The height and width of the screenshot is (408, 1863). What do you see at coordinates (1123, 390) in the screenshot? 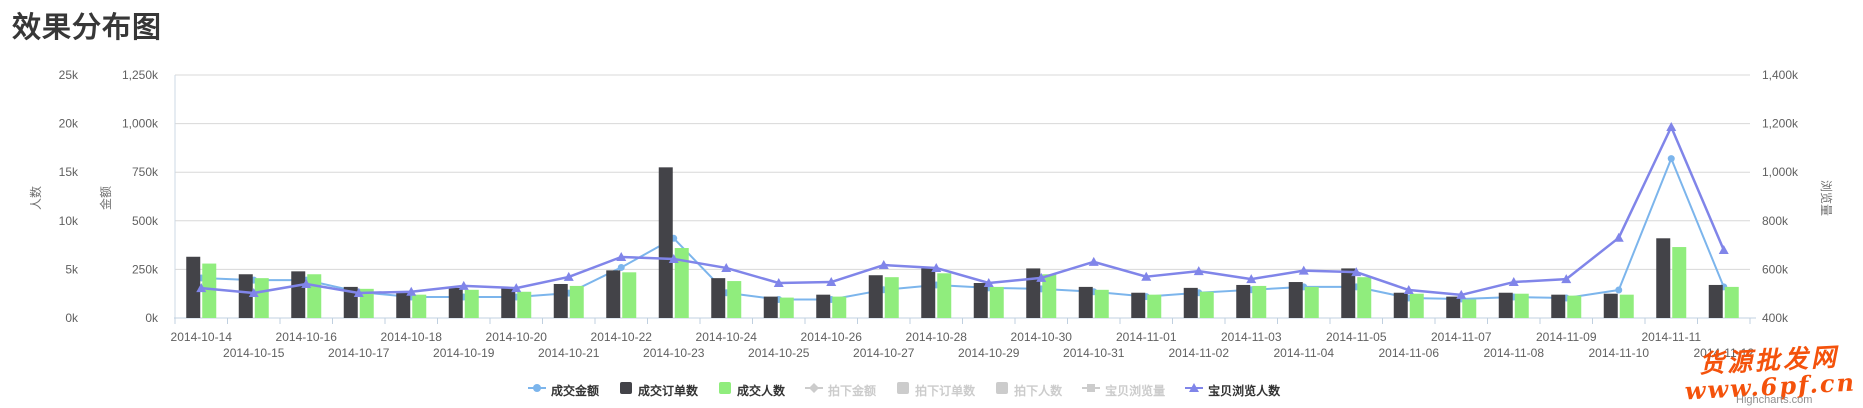
I see `legend-item-7: 宝贝浏览量` at bounding box center [1123, 390].